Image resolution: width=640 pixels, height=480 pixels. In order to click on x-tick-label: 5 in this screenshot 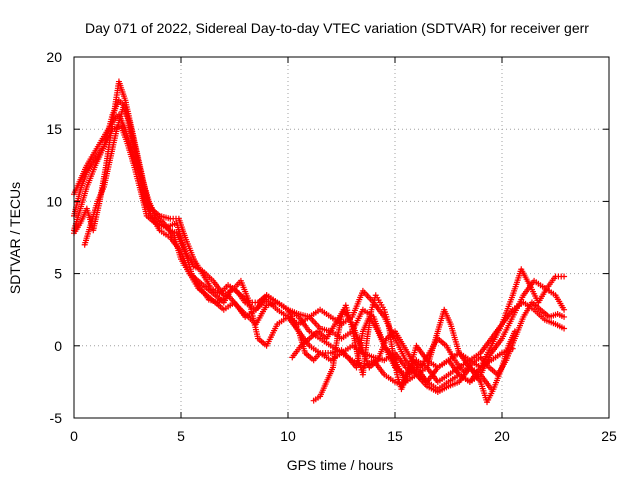, I will do `click(181, 436)`.